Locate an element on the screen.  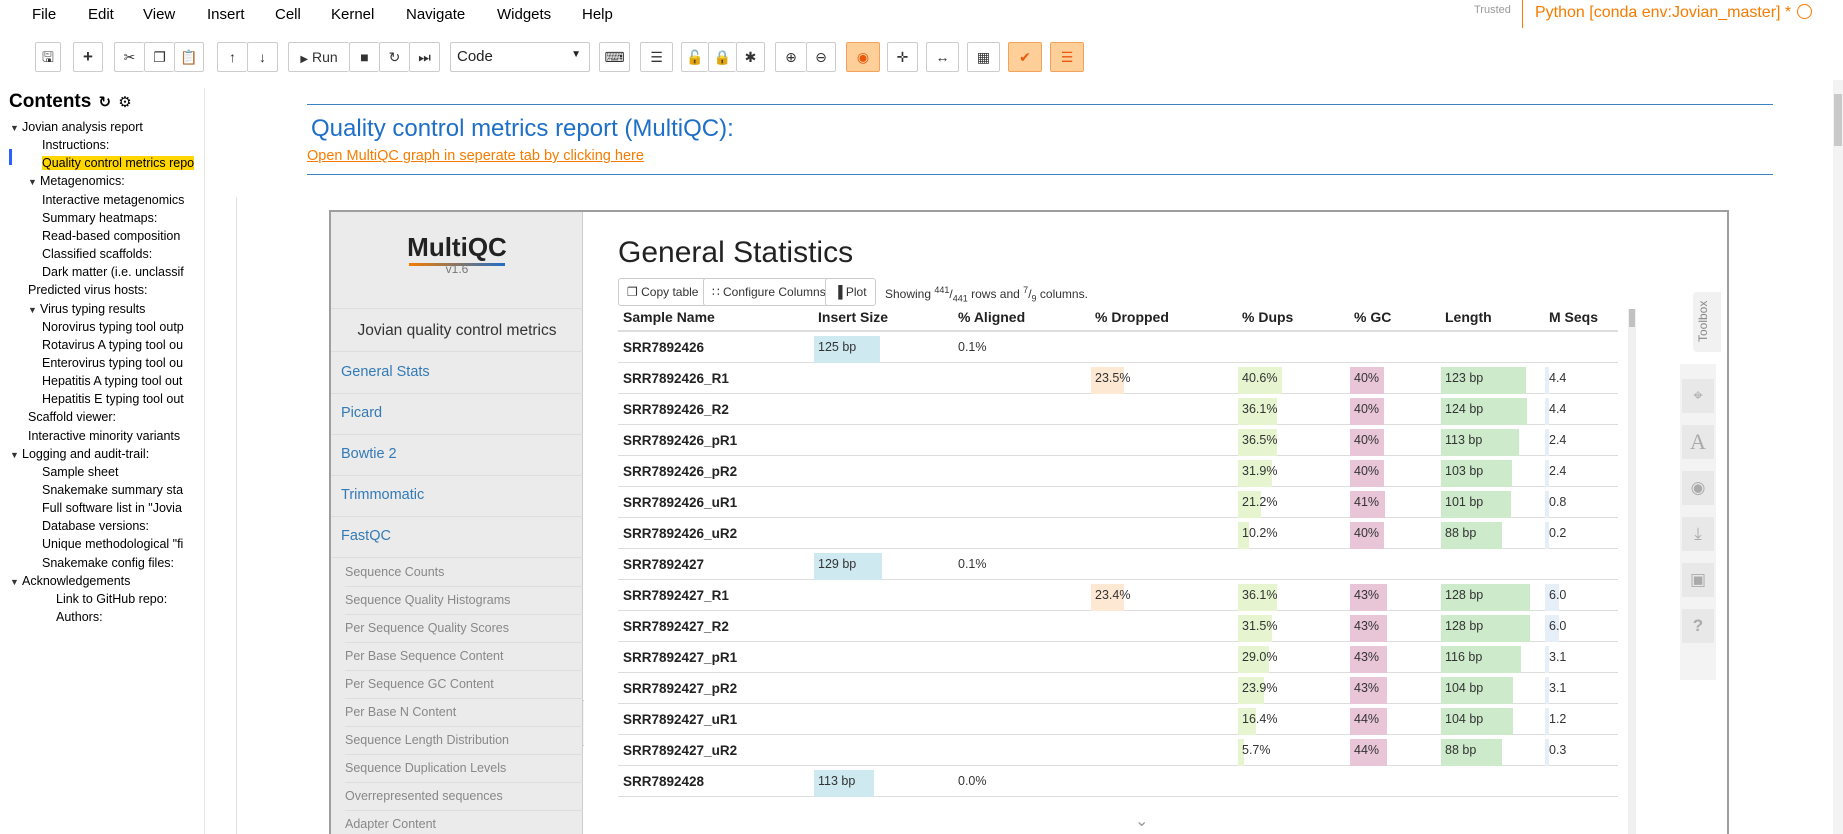
column-header: % GC is located at coordinates (1372, 317).